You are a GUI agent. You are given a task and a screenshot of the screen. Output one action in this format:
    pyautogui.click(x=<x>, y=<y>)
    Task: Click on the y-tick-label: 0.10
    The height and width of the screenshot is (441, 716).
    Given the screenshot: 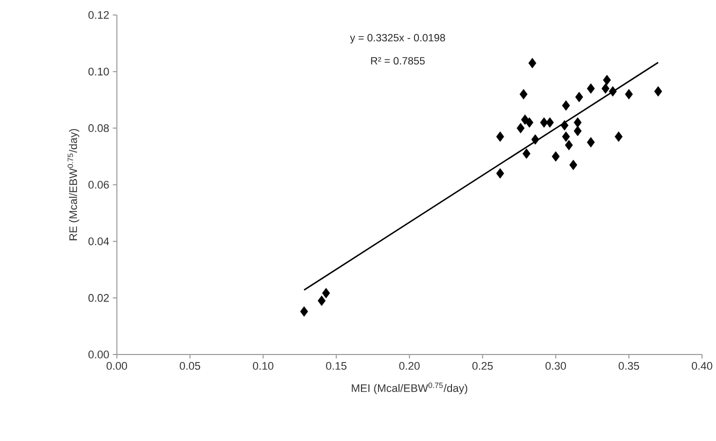 What is the action you would take?
    pyautogui.click(x=98, y=72)
    